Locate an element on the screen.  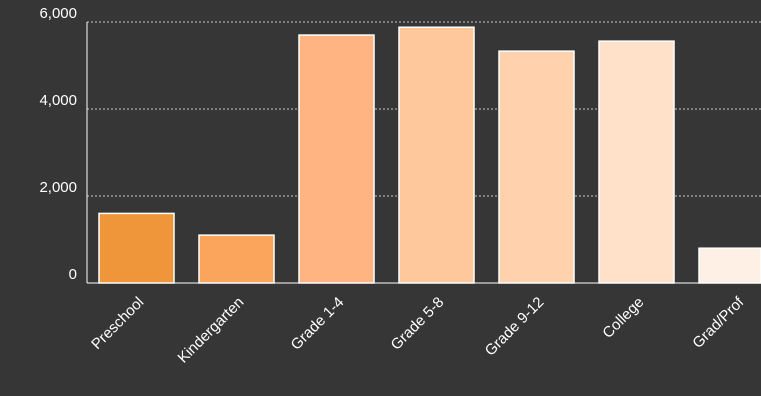
x-tick-label: Preschool is located at coordinates (117, 323).